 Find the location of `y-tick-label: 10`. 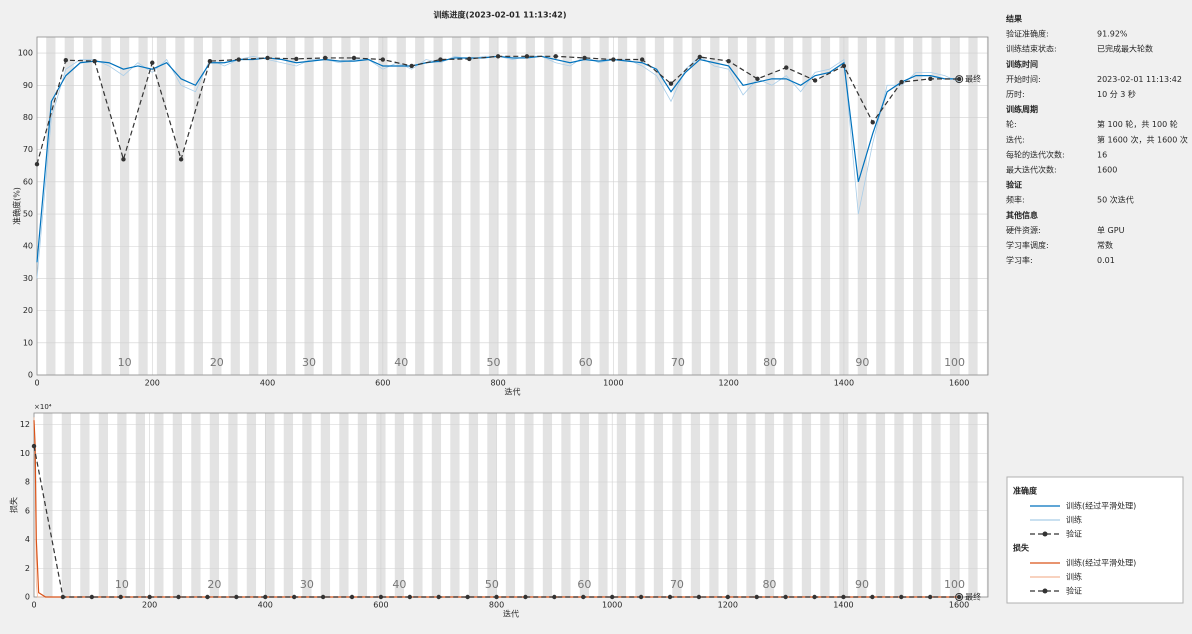

y-tick-label: 10 is located at coordinates (25, 453).